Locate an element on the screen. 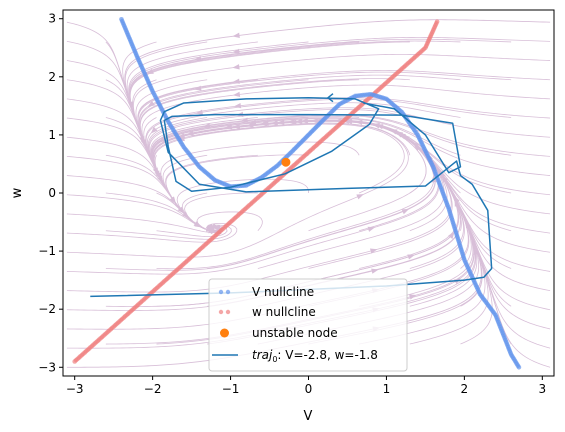  y-tick-label: 0 is located at coordinates (52, 193).